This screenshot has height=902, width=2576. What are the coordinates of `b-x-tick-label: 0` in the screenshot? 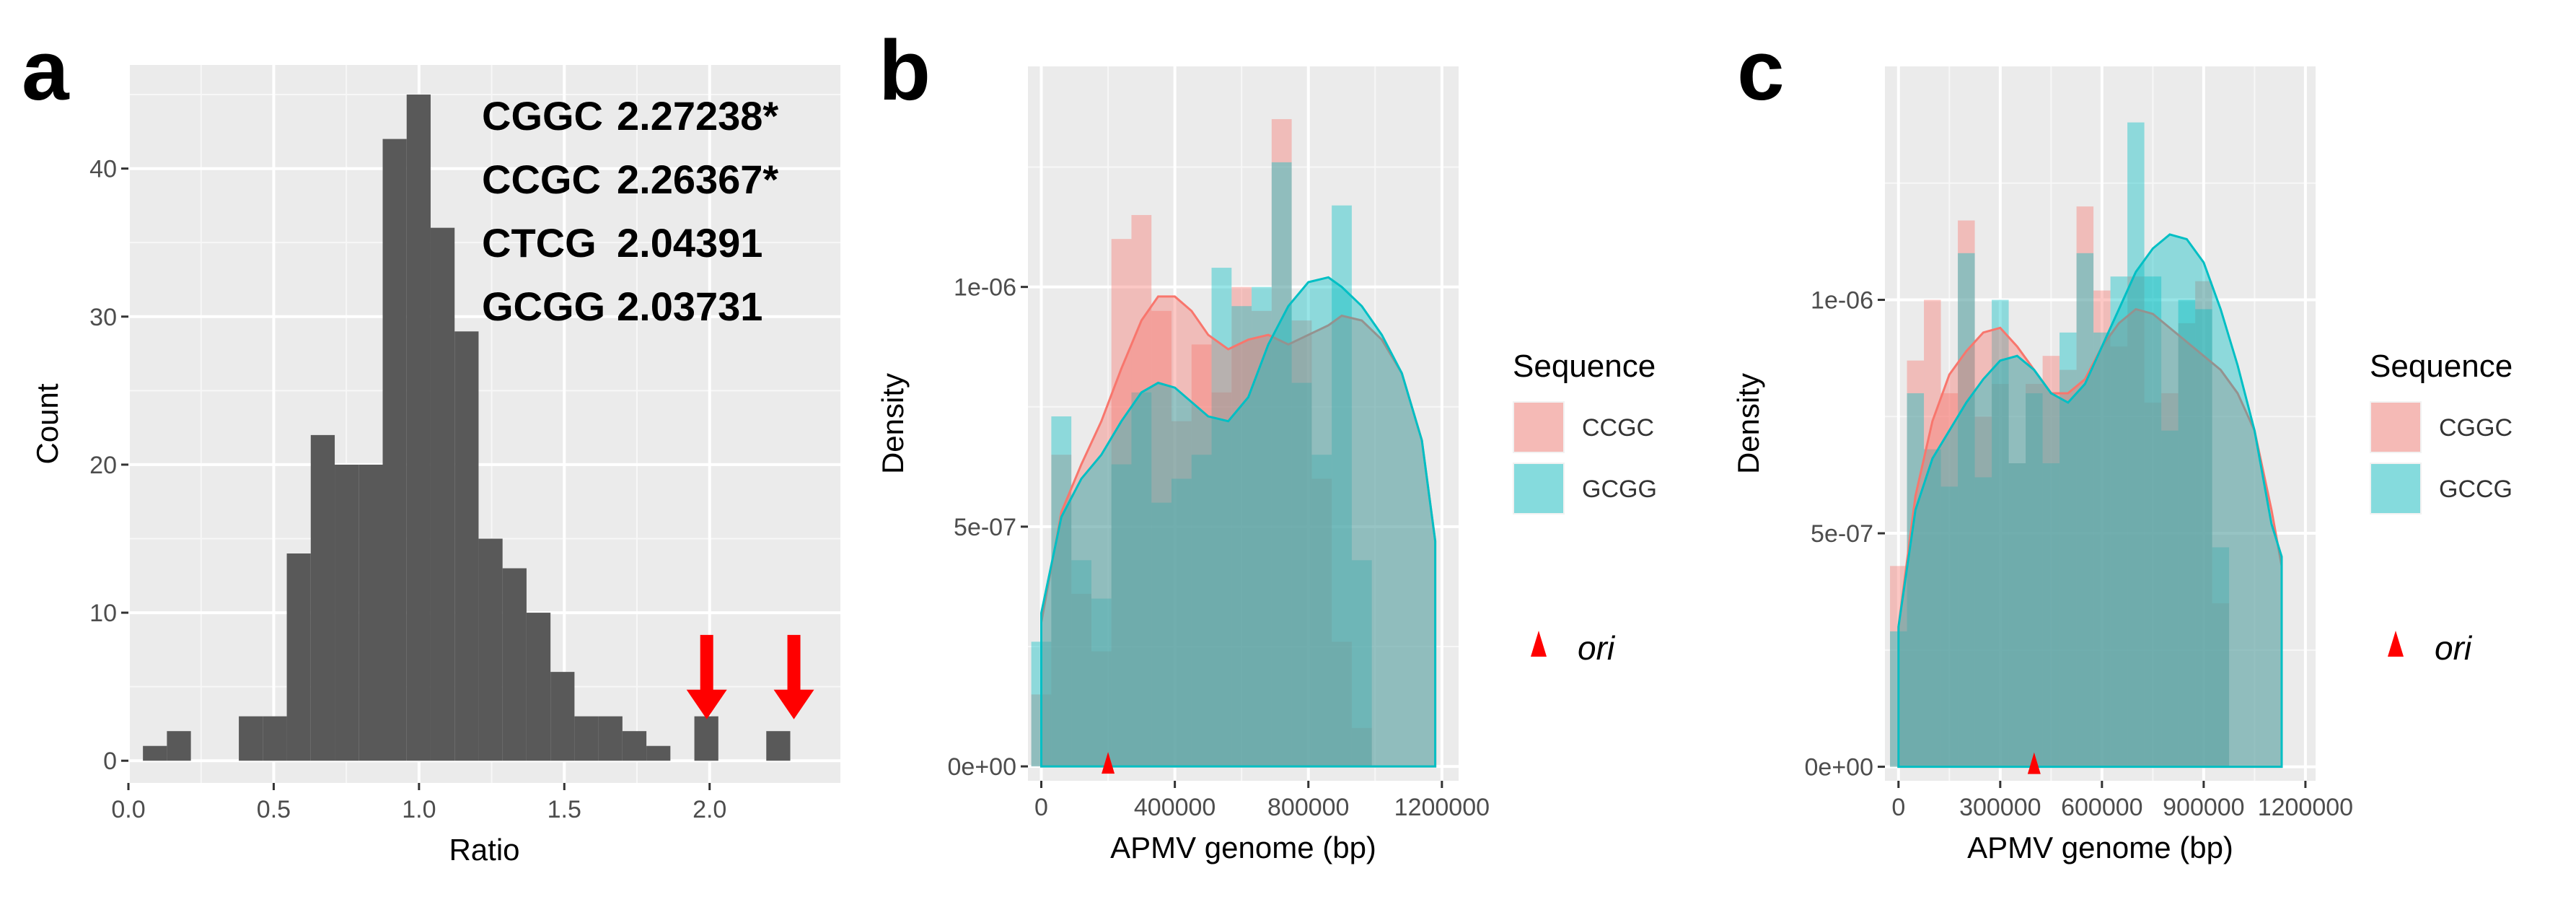 It's located at (1041, 807).